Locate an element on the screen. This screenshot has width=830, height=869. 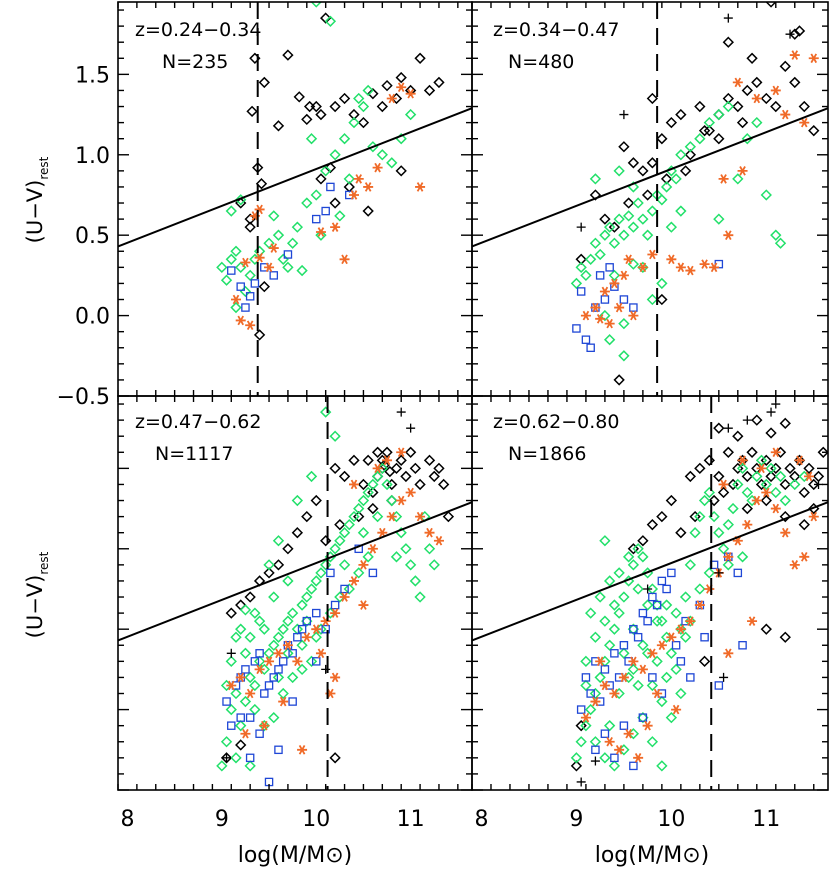
y-tick-label: 1.5 is located at coordinates (92, 75).